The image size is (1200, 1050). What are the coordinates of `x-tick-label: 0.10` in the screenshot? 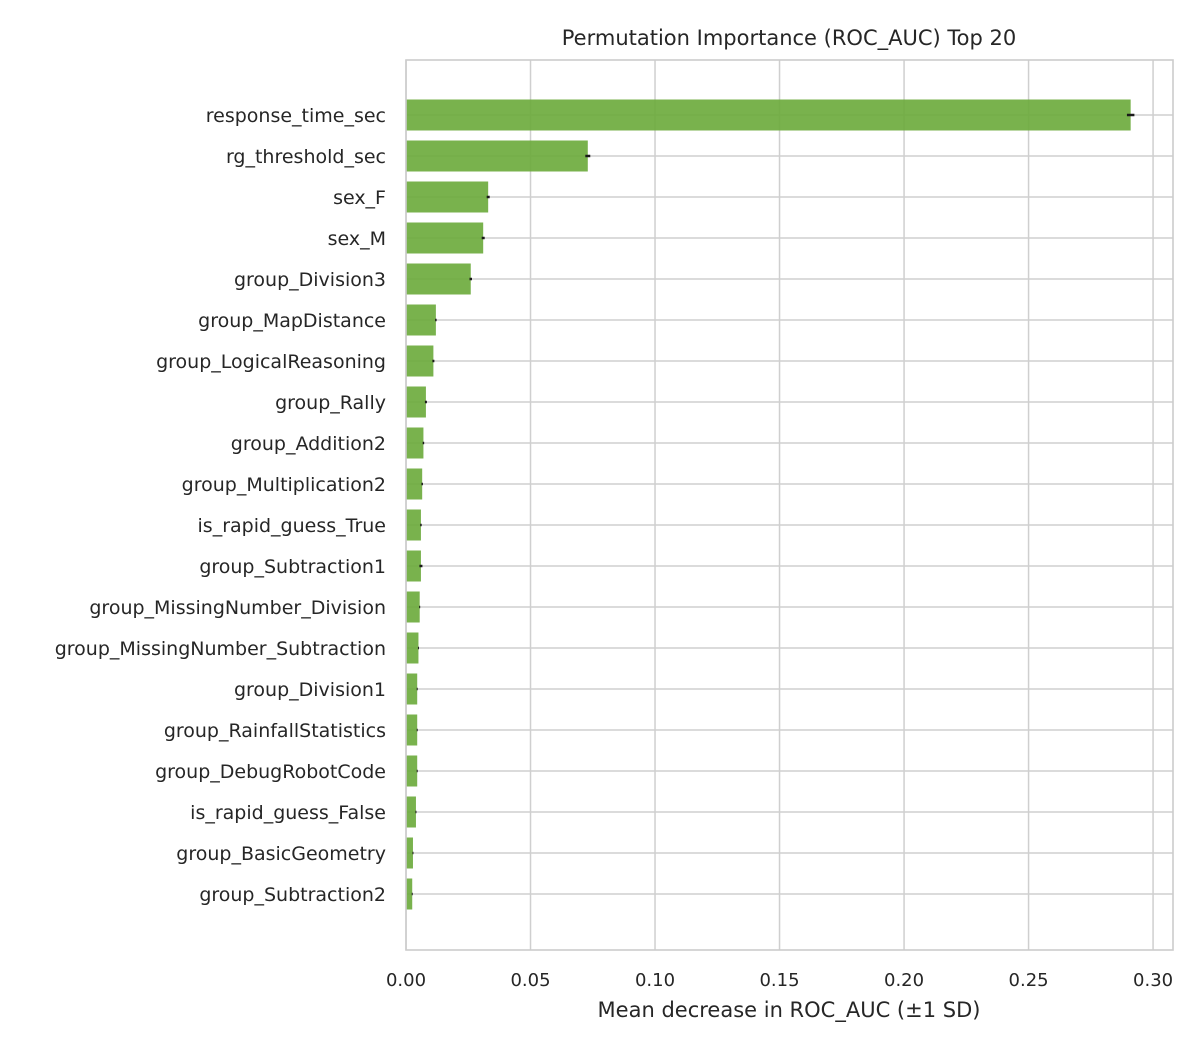 It's located at (655, 980).